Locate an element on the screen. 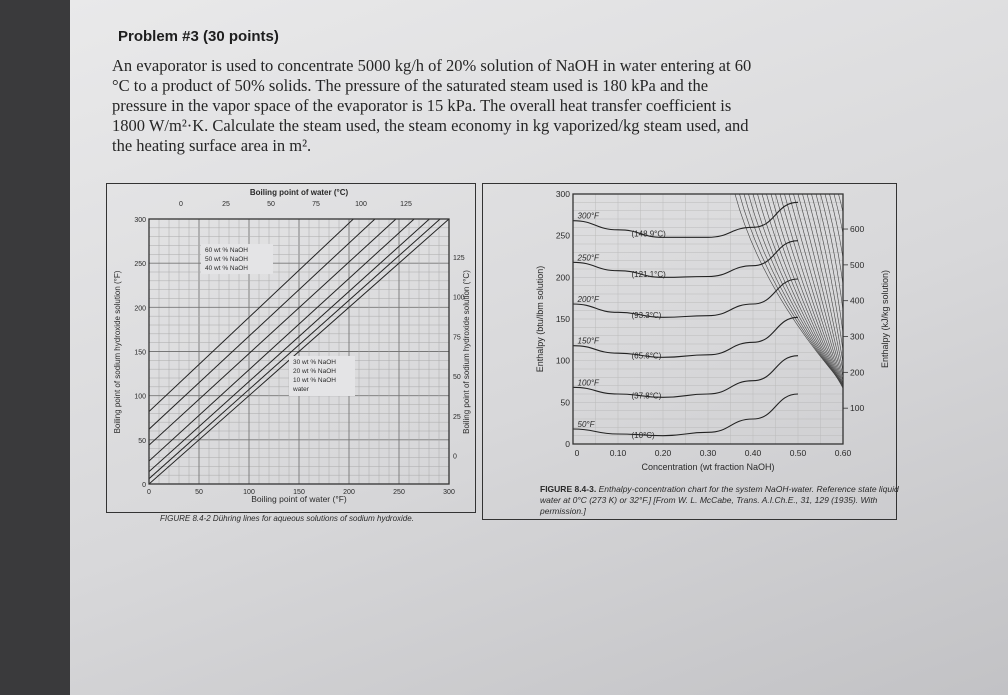 This screenshot has height=695, width=1008. isotherm-label-f: 200°F is located at coordinates (589, 299).